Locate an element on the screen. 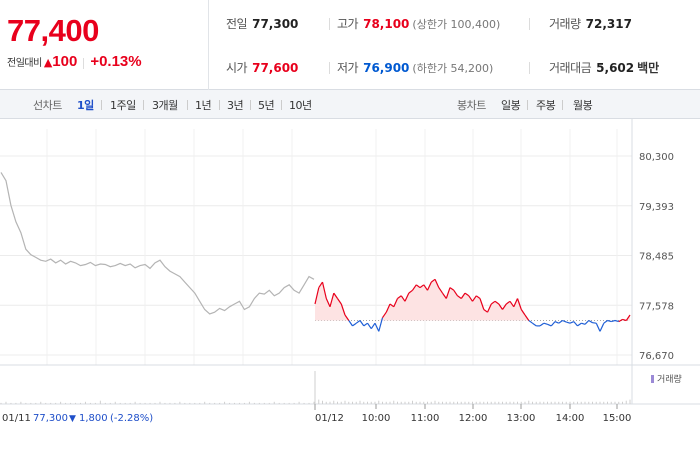 The width and height of the screenshot is (700, 450). line-chart-label: 선차트 is located at coordinates (47, 105).